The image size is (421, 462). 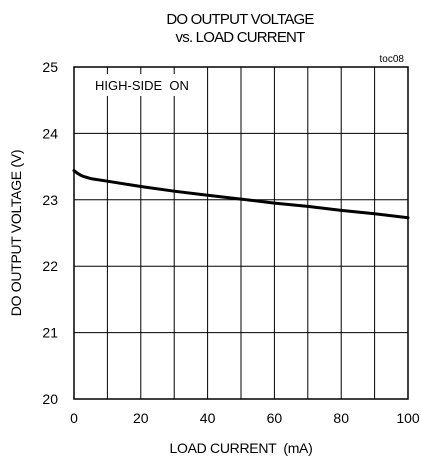 What do you see at coordinates (50, 200) in the screenshot?
I see `y-tick-label: 23` at bounding box center [50, 200].